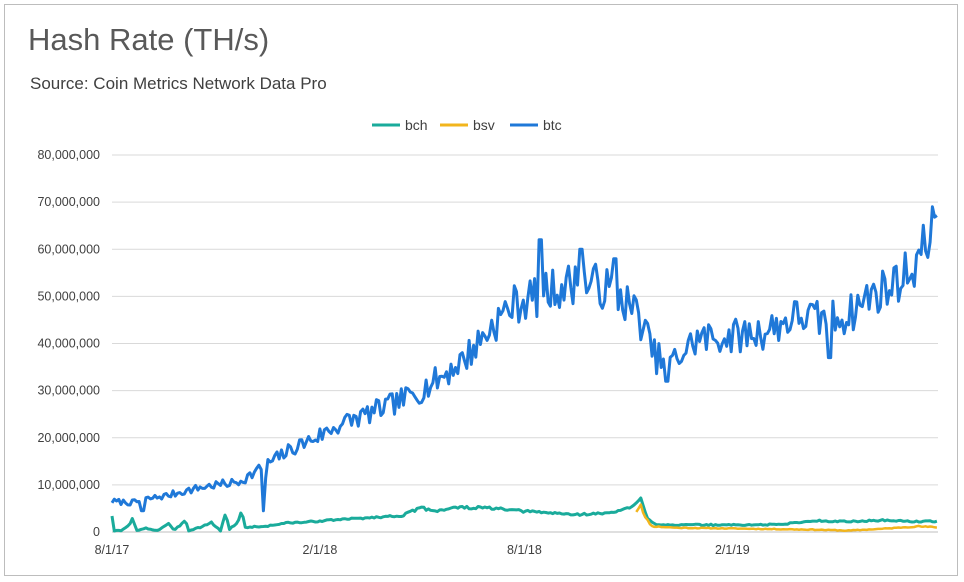  What do you see at coordinates (68, 391) in the screenshot?
I see `y-tick-label: 30,000,000` at bounding box center [68, 391].